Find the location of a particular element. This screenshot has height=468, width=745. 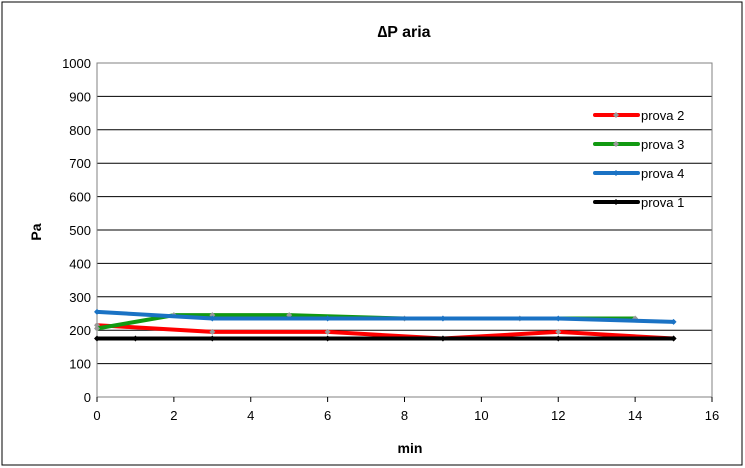

series-group is located at coordinates (385, 325).